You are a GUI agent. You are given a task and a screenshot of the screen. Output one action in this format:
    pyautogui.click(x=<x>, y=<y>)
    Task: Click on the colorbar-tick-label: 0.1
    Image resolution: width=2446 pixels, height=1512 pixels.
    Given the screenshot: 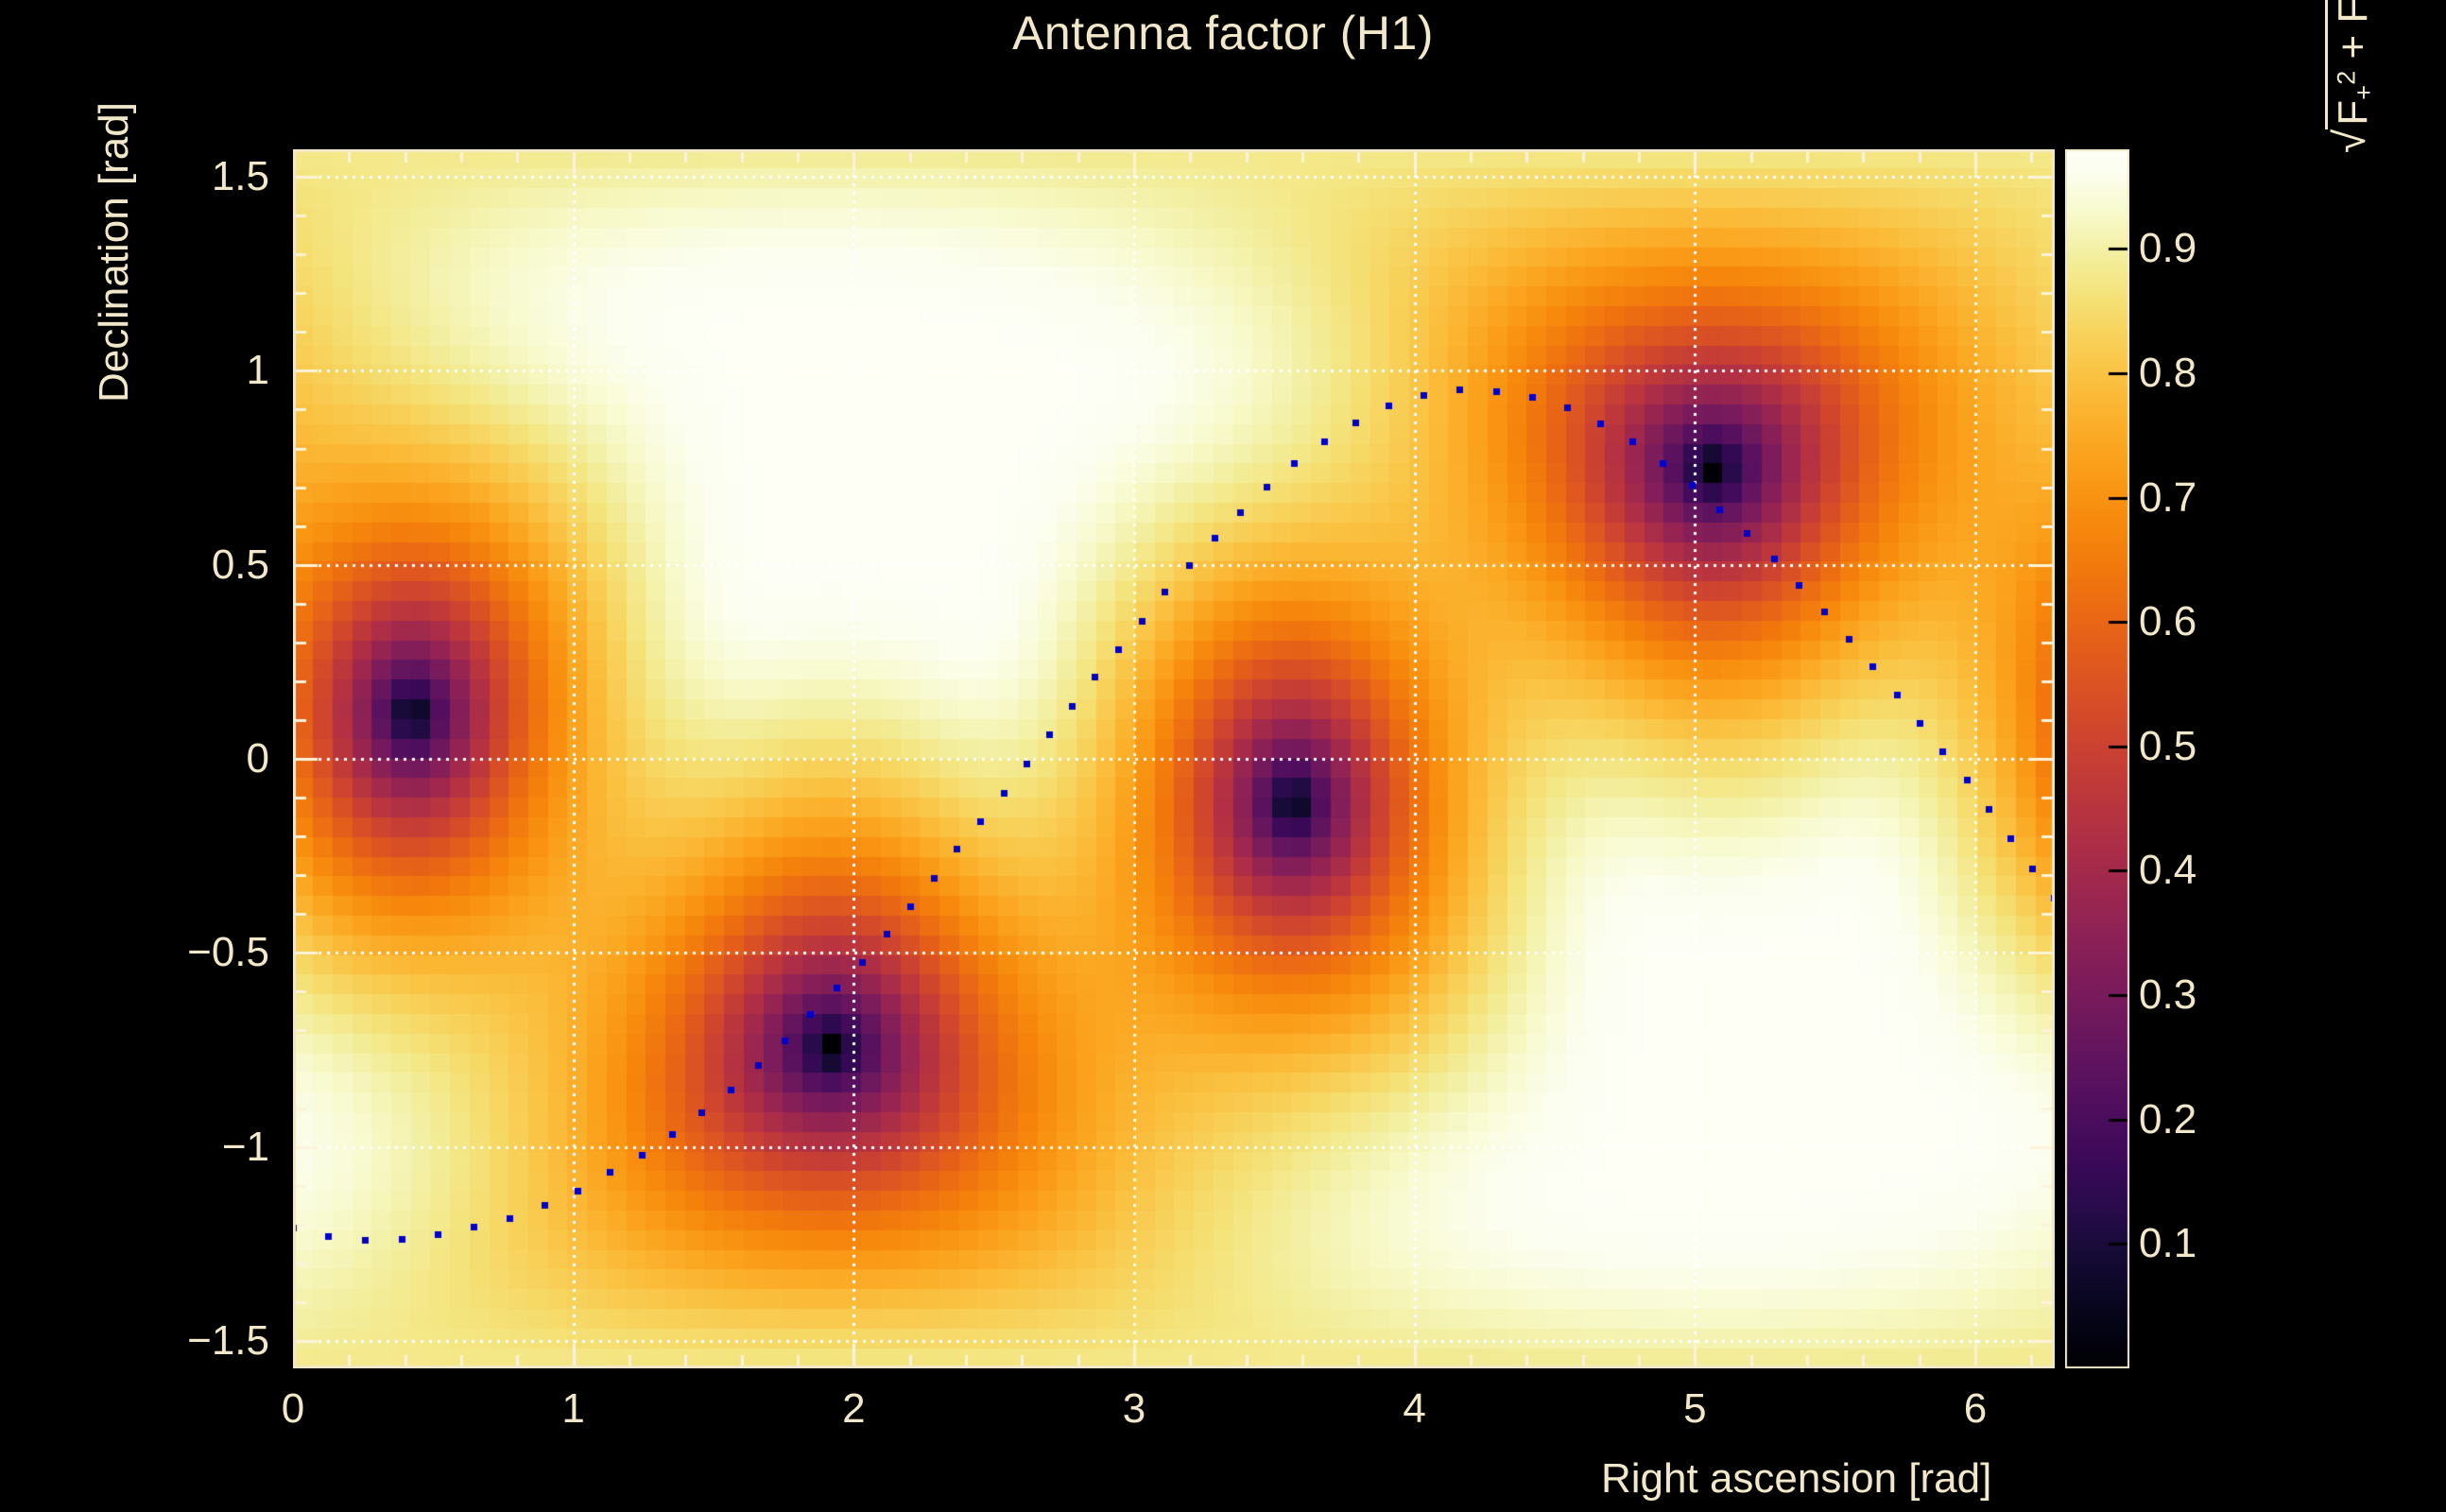 What is the action you would take?
    pyautogui.click(x=2168, y=1243)
    